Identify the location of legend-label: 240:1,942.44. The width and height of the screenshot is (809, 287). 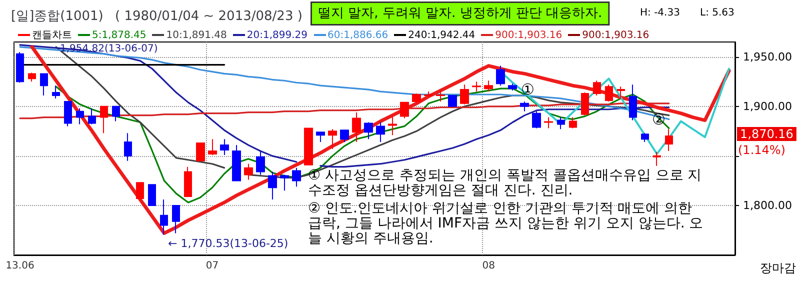
(442, 35).